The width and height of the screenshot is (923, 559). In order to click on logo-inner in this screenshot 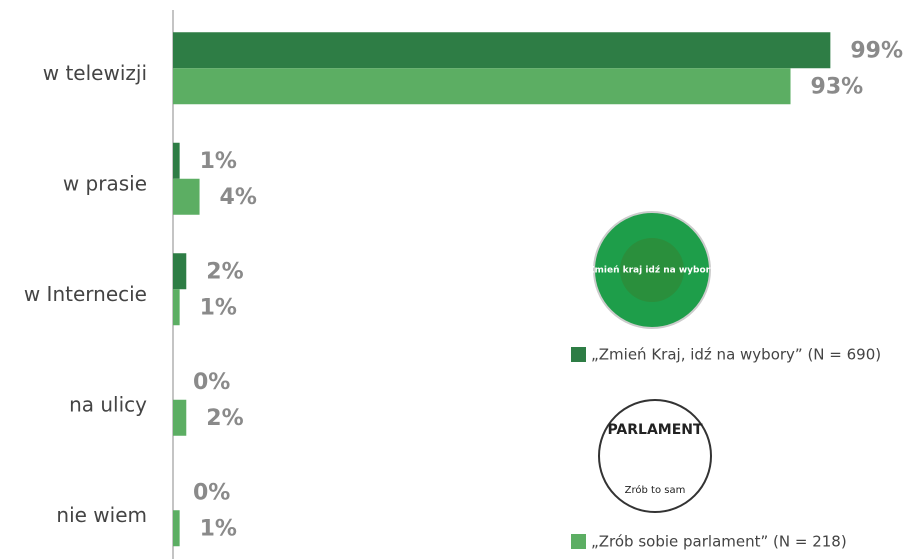, I will do `click(652, 270)`.